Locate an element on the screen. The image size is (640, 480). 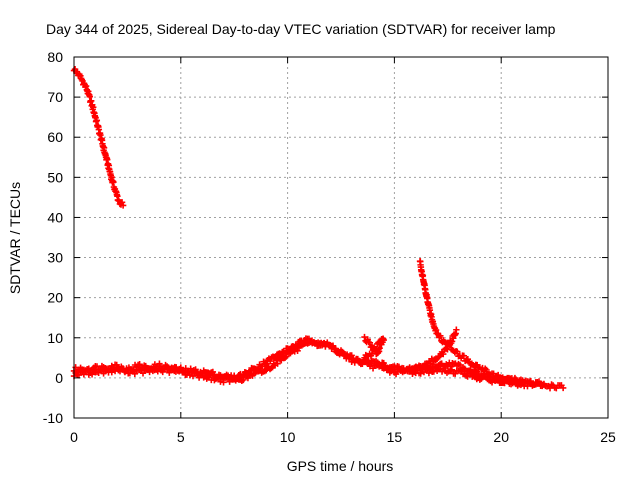
x-tick-label: 0 is located at coordinates (74, 437).